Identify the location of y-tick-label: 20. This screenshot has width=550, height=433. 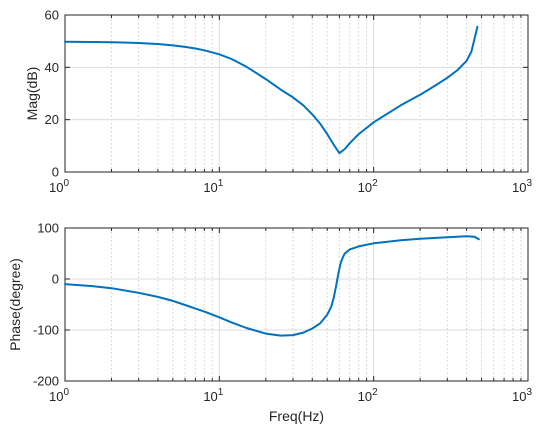
(52, 119).